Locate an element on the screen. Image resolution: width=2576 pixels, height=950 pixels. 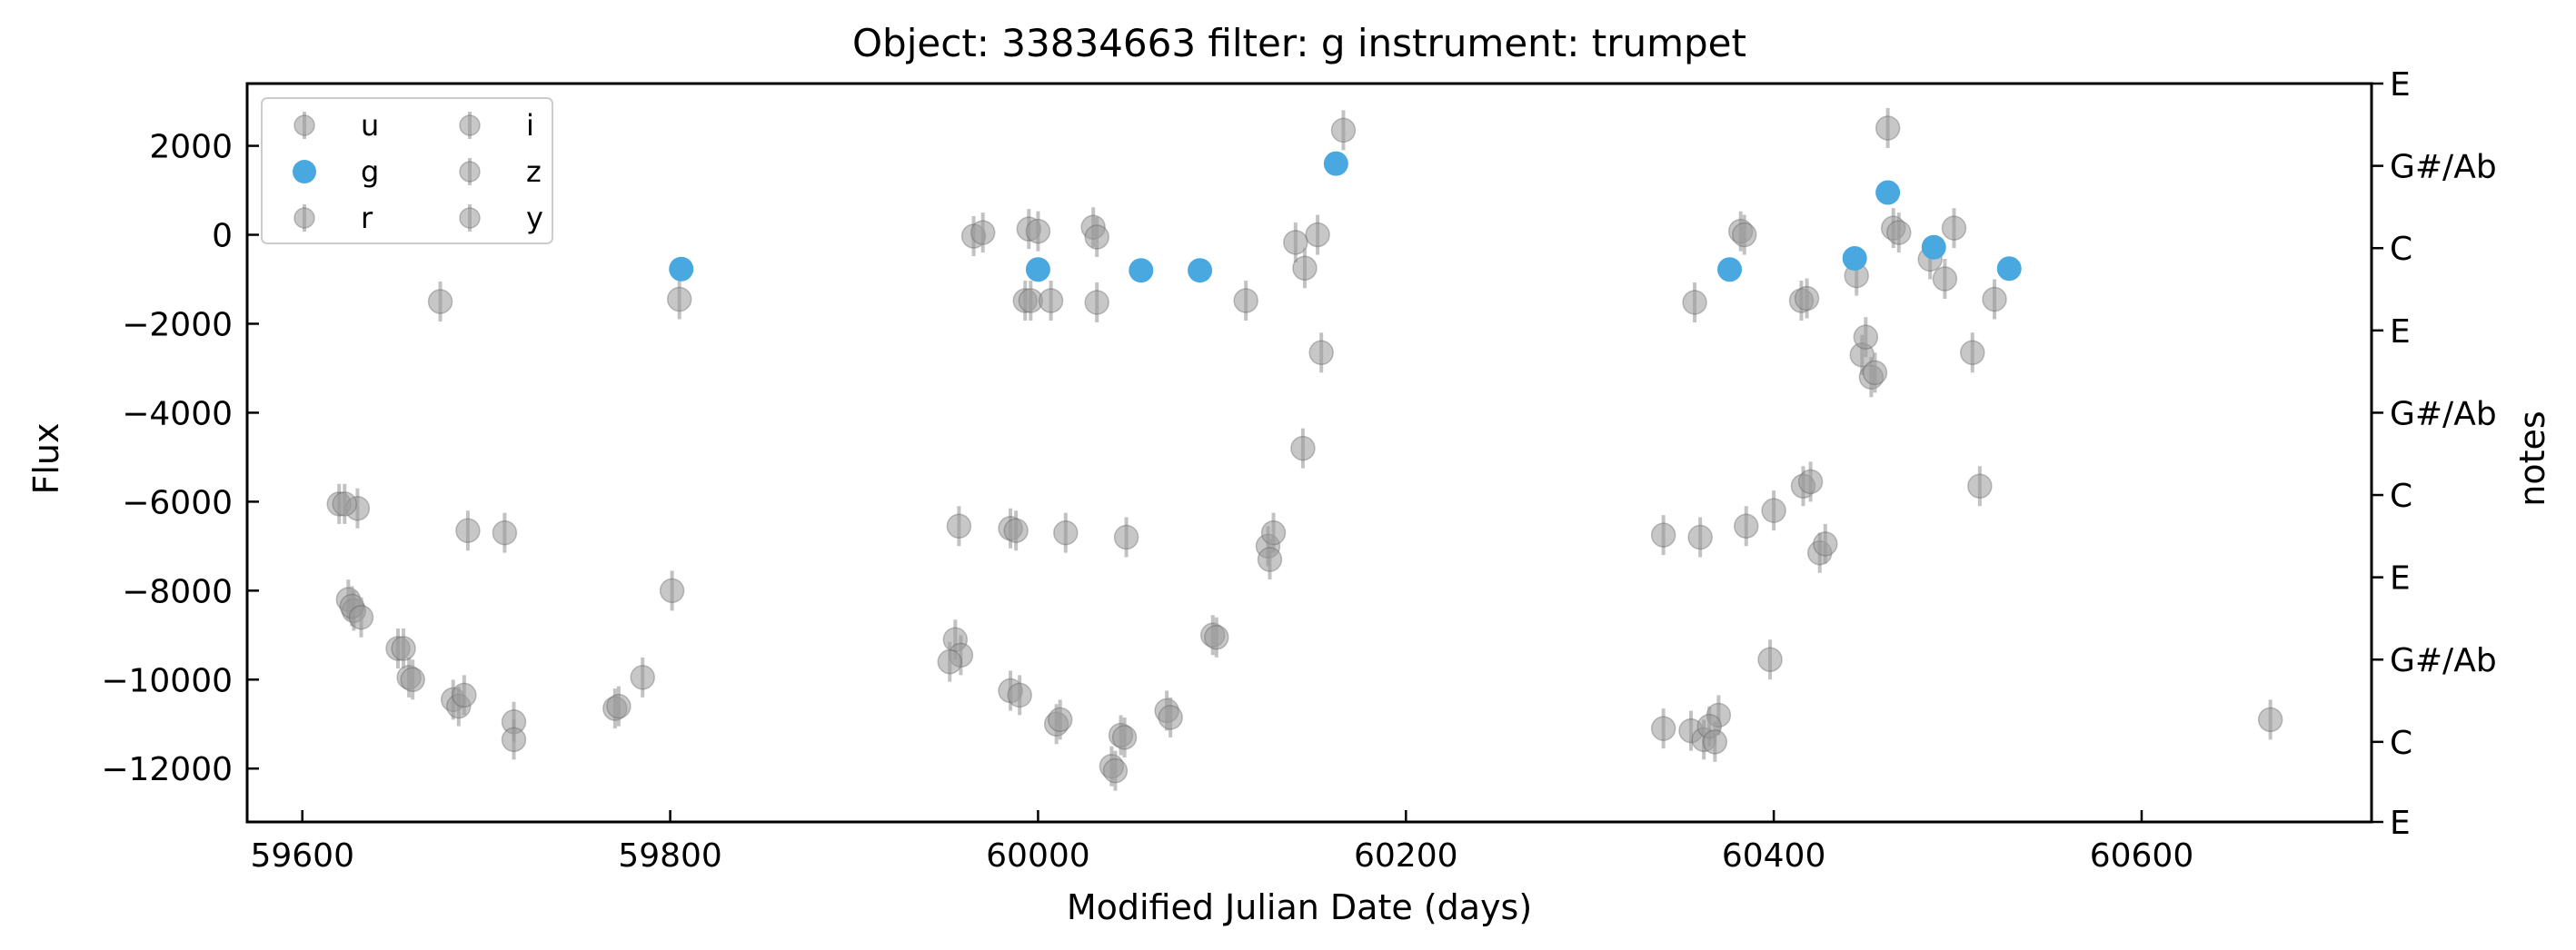
x-tick-label: 60600 is located at coordinates (2142, 856).